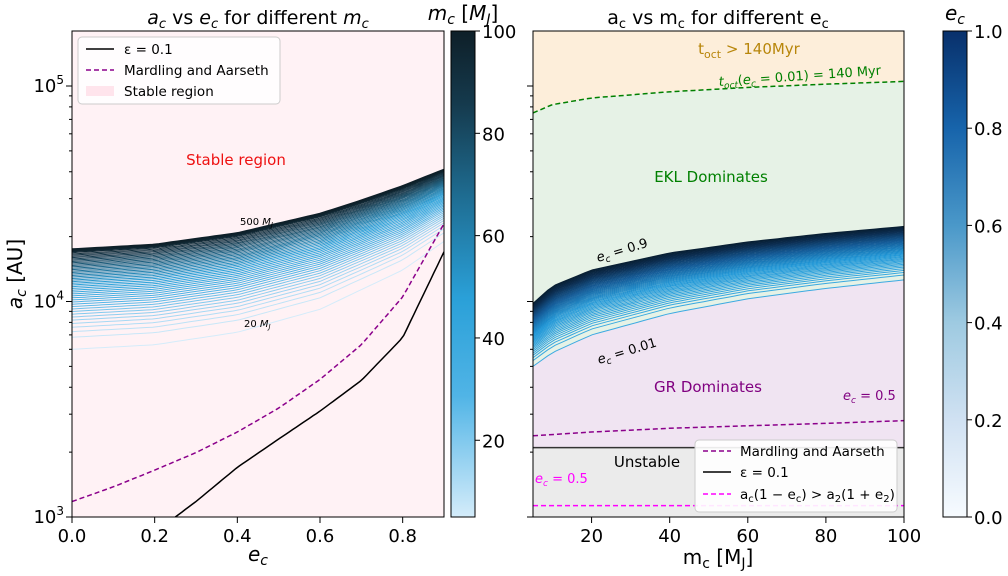 The width and height of the screenshot is (1008, 576). I want to click on colorbar-tick-label: 0.2, so click(988, 421).